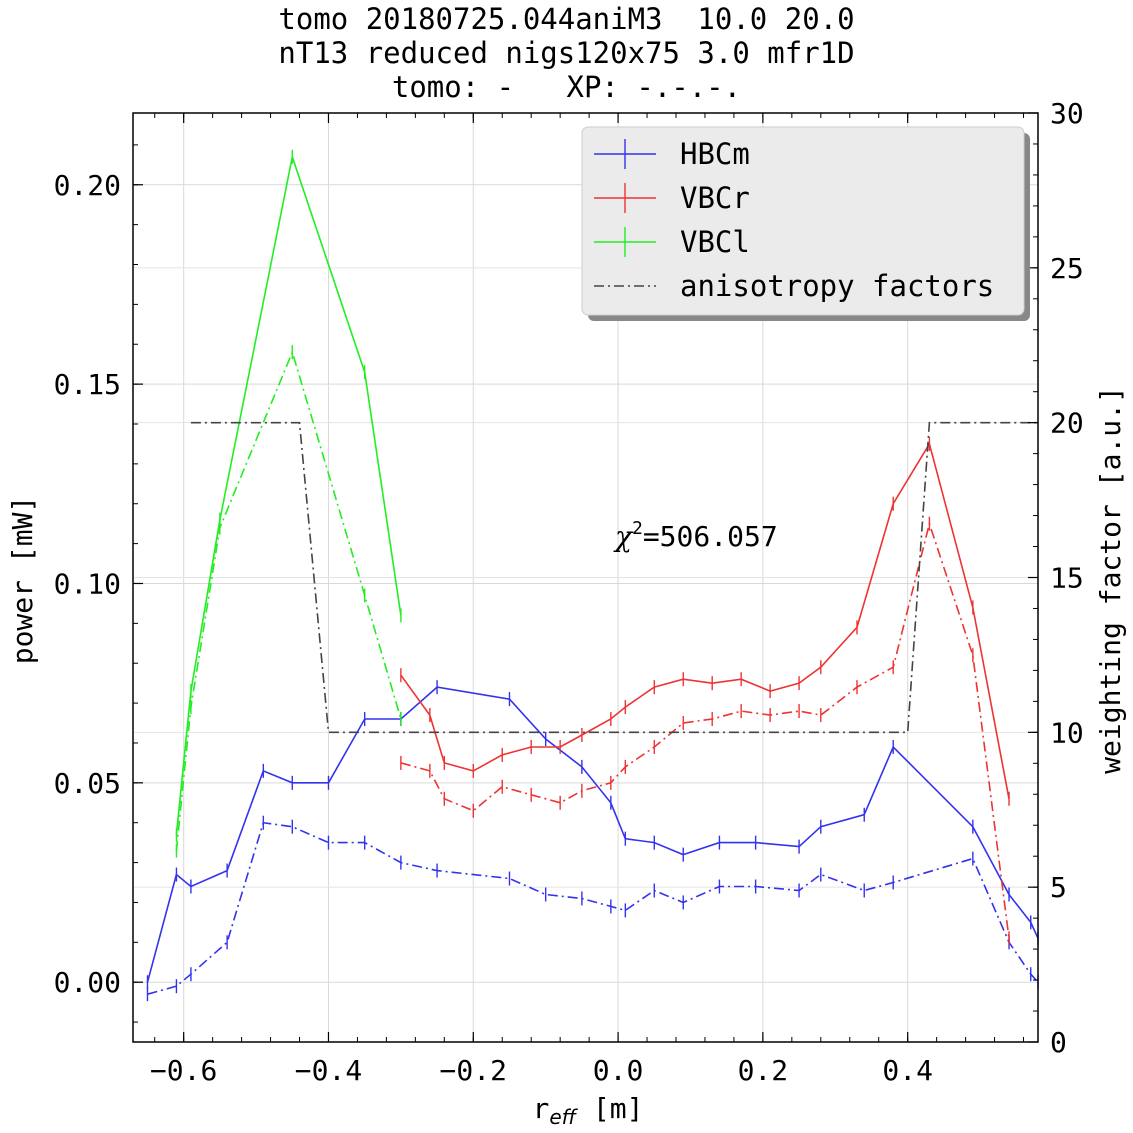  I want to click on x-tick-label: 0.0, so click(618, 1070).